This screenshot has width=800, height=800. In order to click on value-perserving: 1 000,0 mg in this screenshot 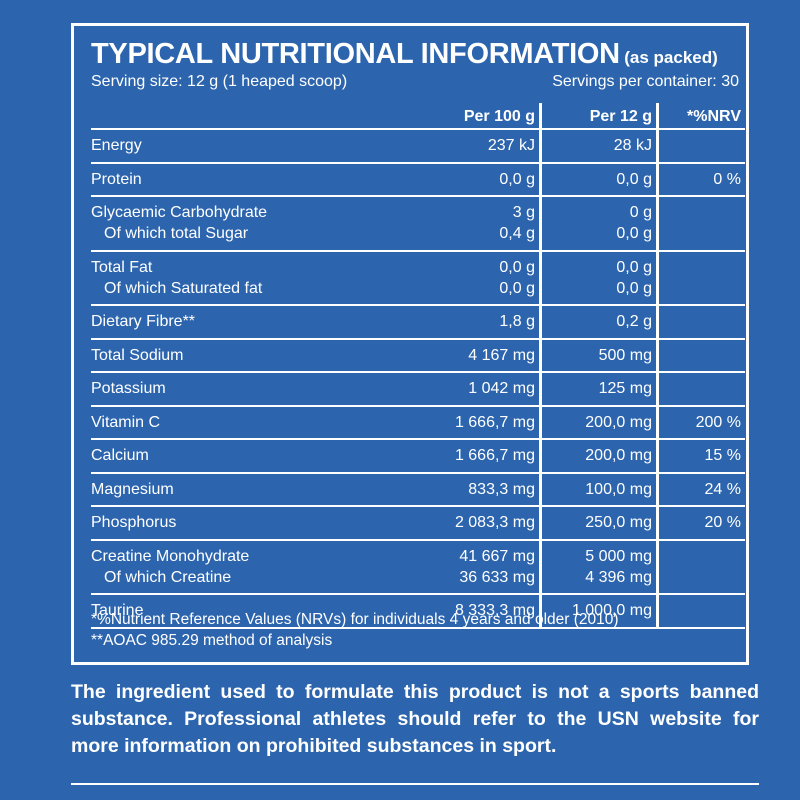, I will do `click(611, 611)`.